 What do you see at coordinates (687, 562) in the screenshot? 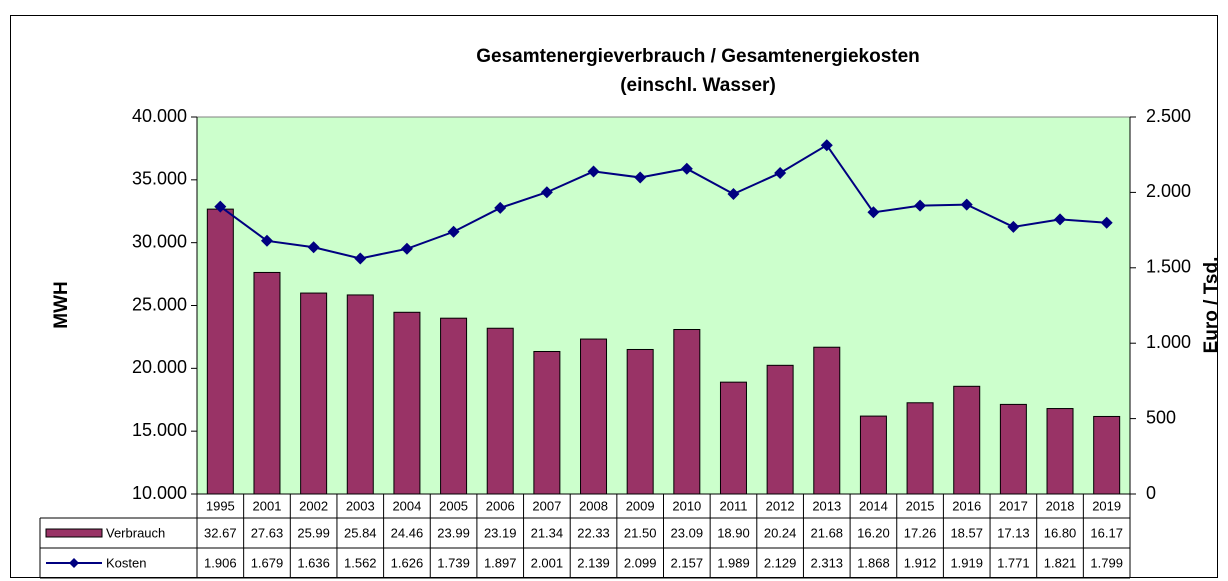
I see `data-label: 2.157` at bounding box center [687, 562].